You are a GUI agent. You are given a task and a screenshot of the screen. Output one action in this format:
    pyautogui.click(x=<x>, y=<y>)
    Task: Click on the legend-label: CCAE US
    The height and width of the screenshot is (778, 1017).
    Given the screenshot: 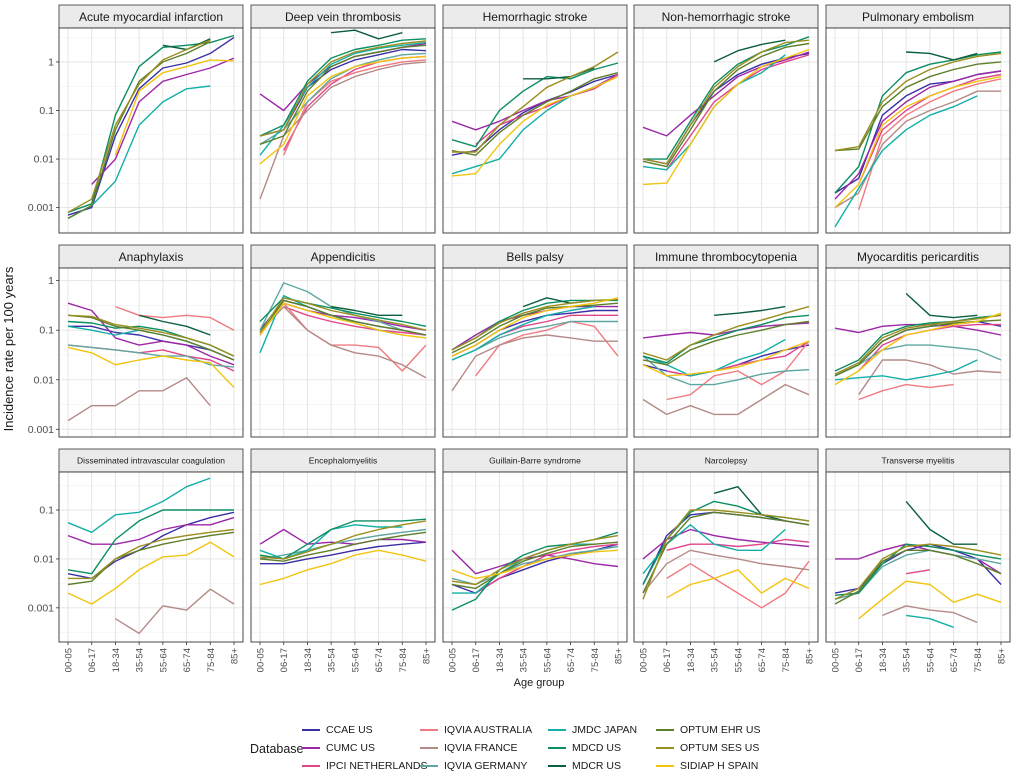 What is the action you would take?
    pyautogui.click(x=349, y=730)
    